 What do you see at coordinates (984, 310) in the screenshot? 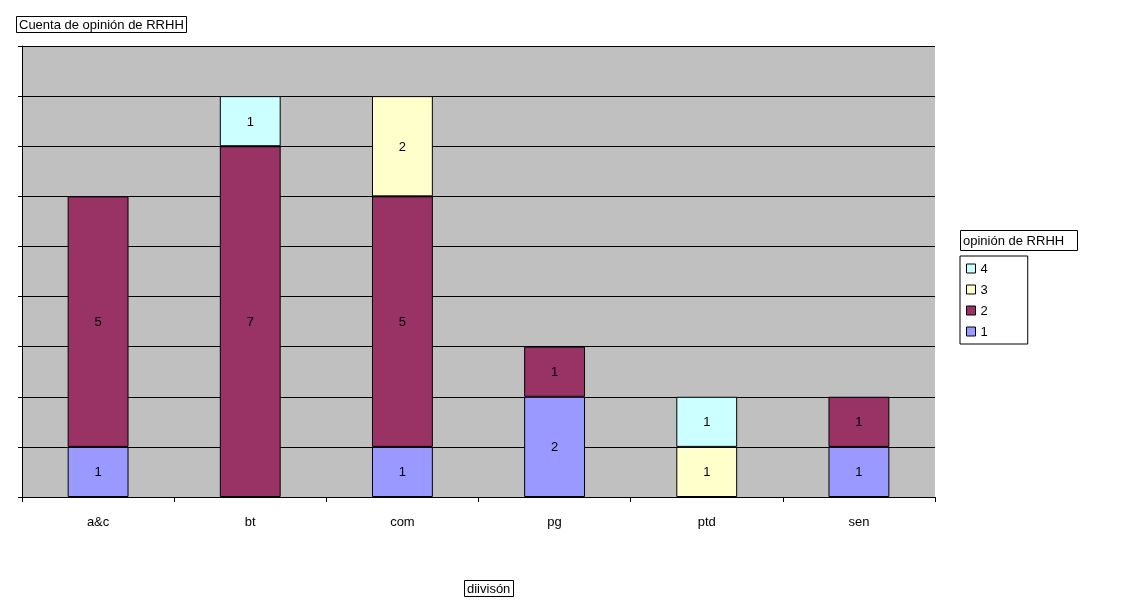
I see `legend-label: 2` at bounding box center [984, 310].